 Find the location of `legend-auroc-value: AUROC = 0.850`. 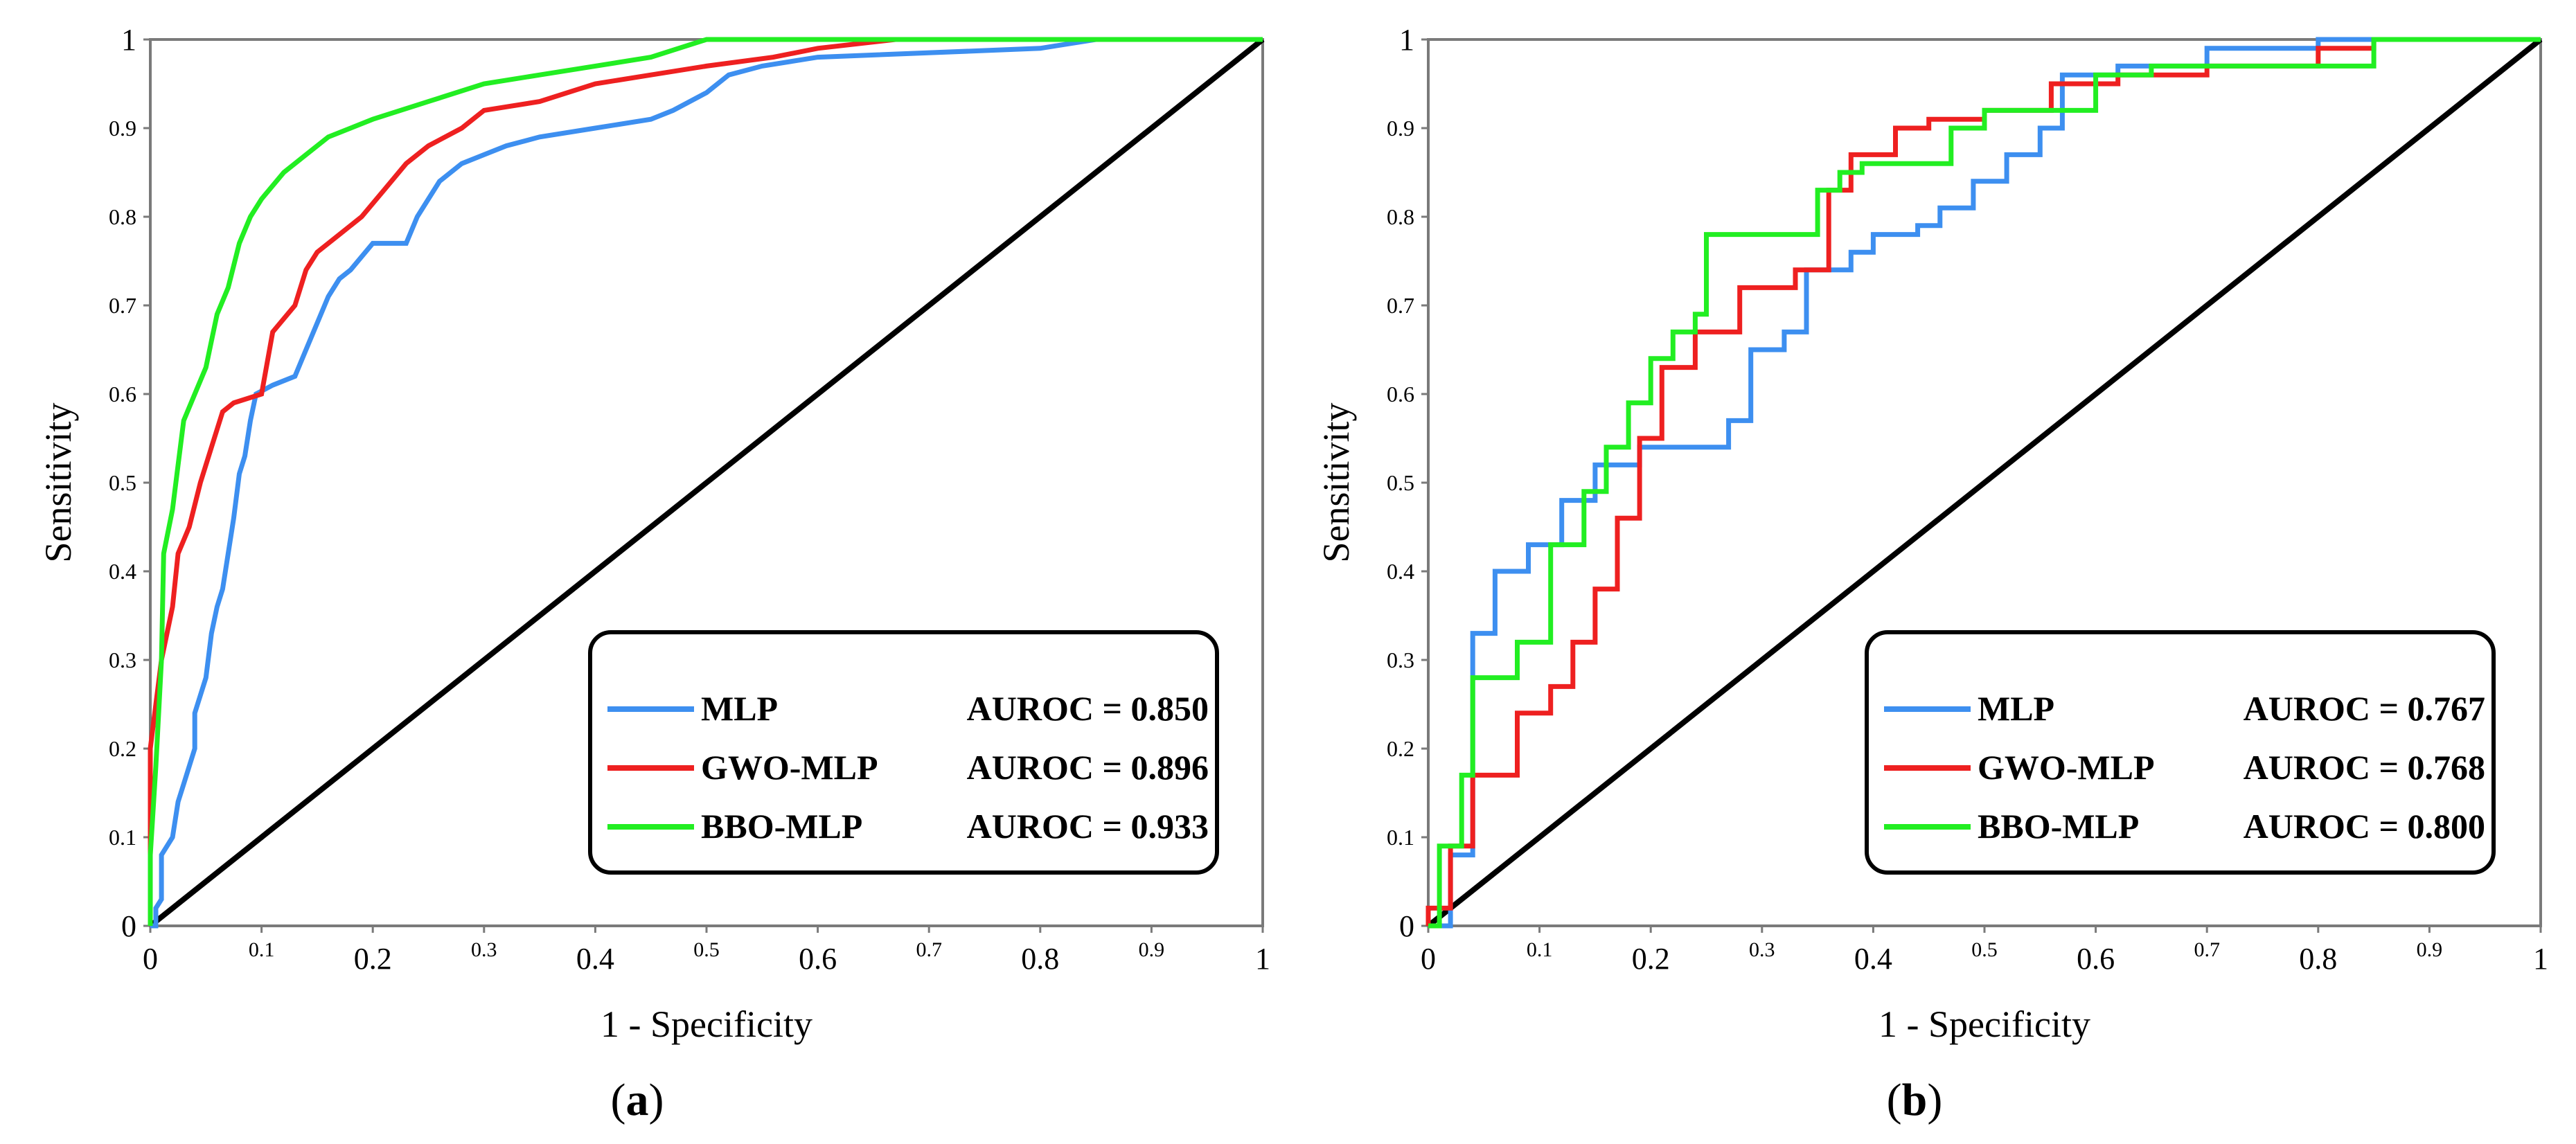

legend-auroc-value: AUROC = 0.850 is located at coordinates (1088, 708).